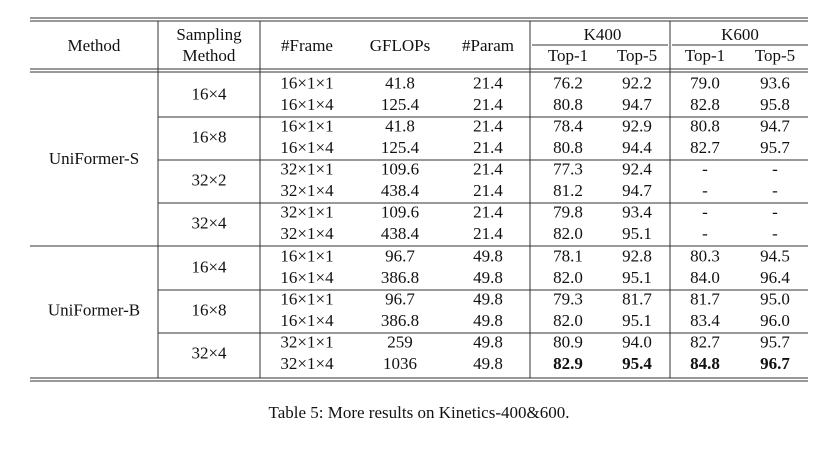 The height and width of the screenshot is (462, 838). What do you see at coordinates (705, 256) in the screenshot?
I see `cell: 80.3` at bounding box center [705, 256].